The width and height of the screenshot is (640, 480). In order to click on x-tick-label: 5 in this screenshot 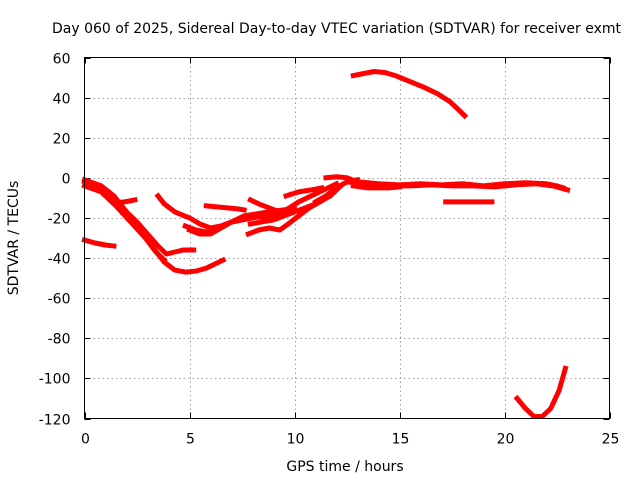, I will do `click(190, 440)`.